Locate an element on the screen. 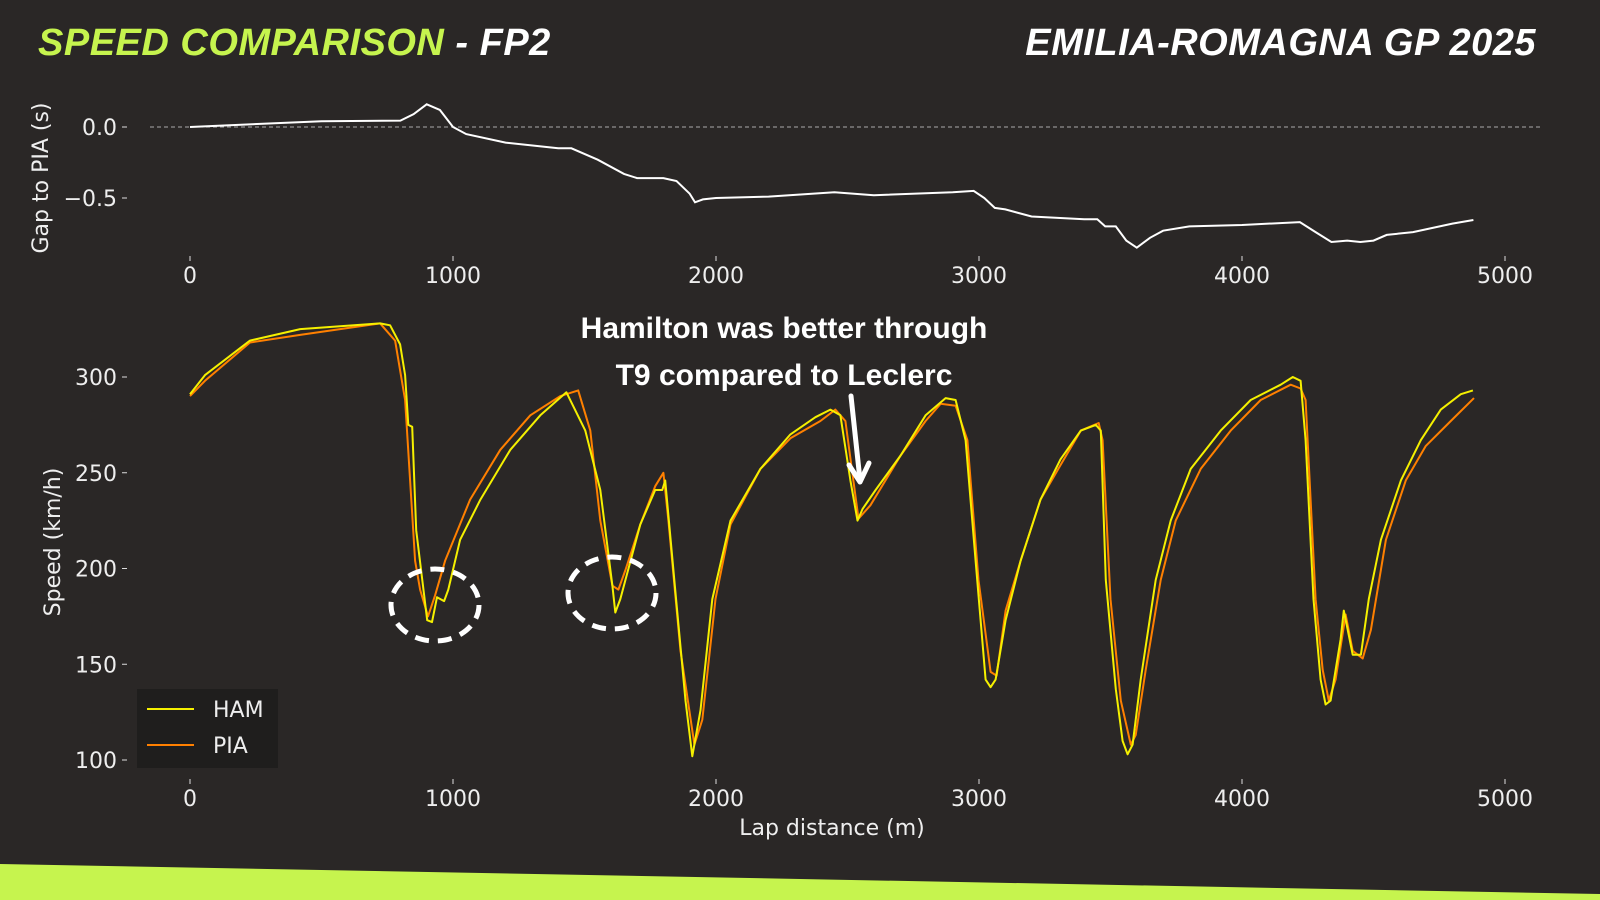 The image size is (1600, 900). title-accent: SPEED COMPARISON is located at coordinates (241, 43).